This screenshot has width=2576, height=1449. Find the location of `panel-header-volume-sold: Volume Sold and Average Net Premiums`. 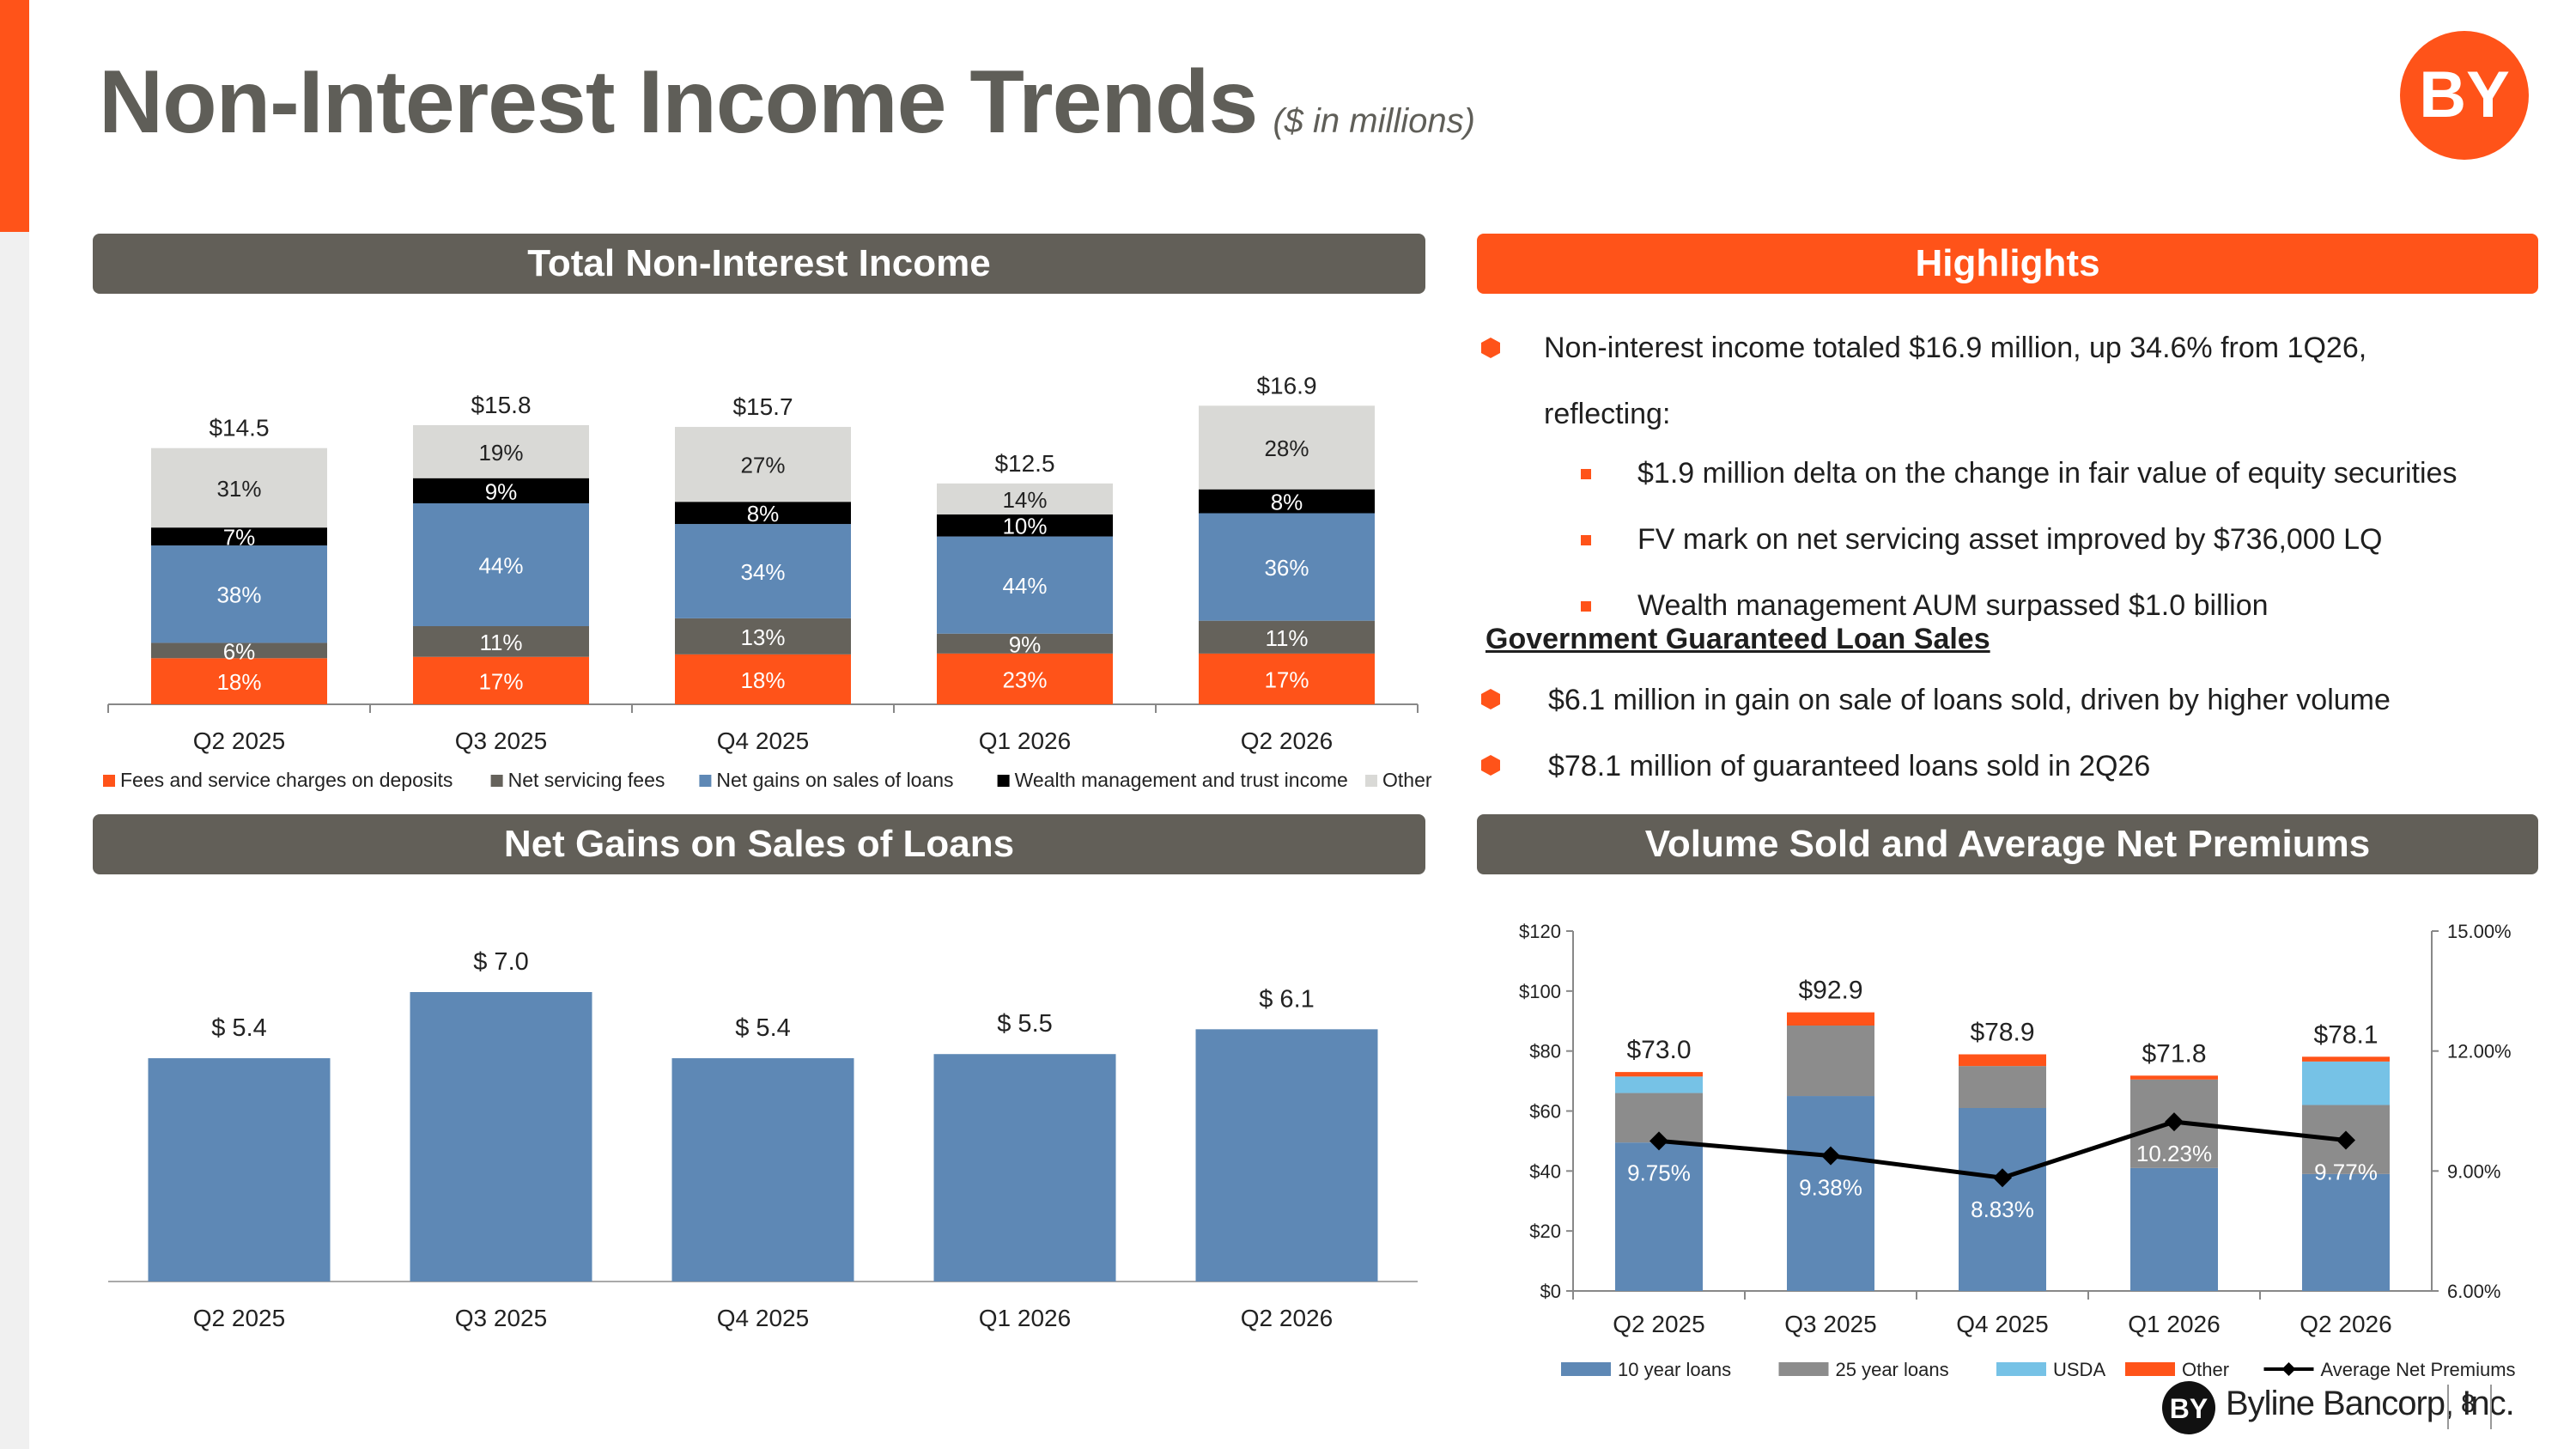

panel-header-volume-sold: Volume Sold and Average Net Premiums is located at coordinates (2007, 844).